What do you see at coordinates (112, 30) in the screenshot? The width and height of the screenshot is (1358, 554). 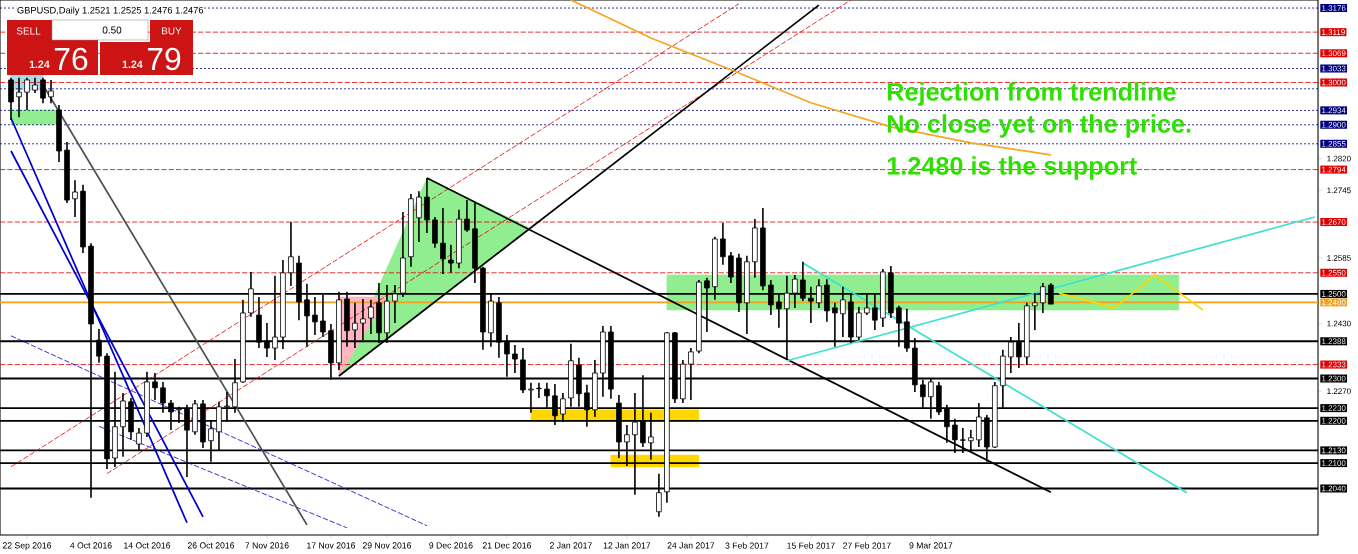 I see `annotation: 0.50` at bounding box center [112, 30].